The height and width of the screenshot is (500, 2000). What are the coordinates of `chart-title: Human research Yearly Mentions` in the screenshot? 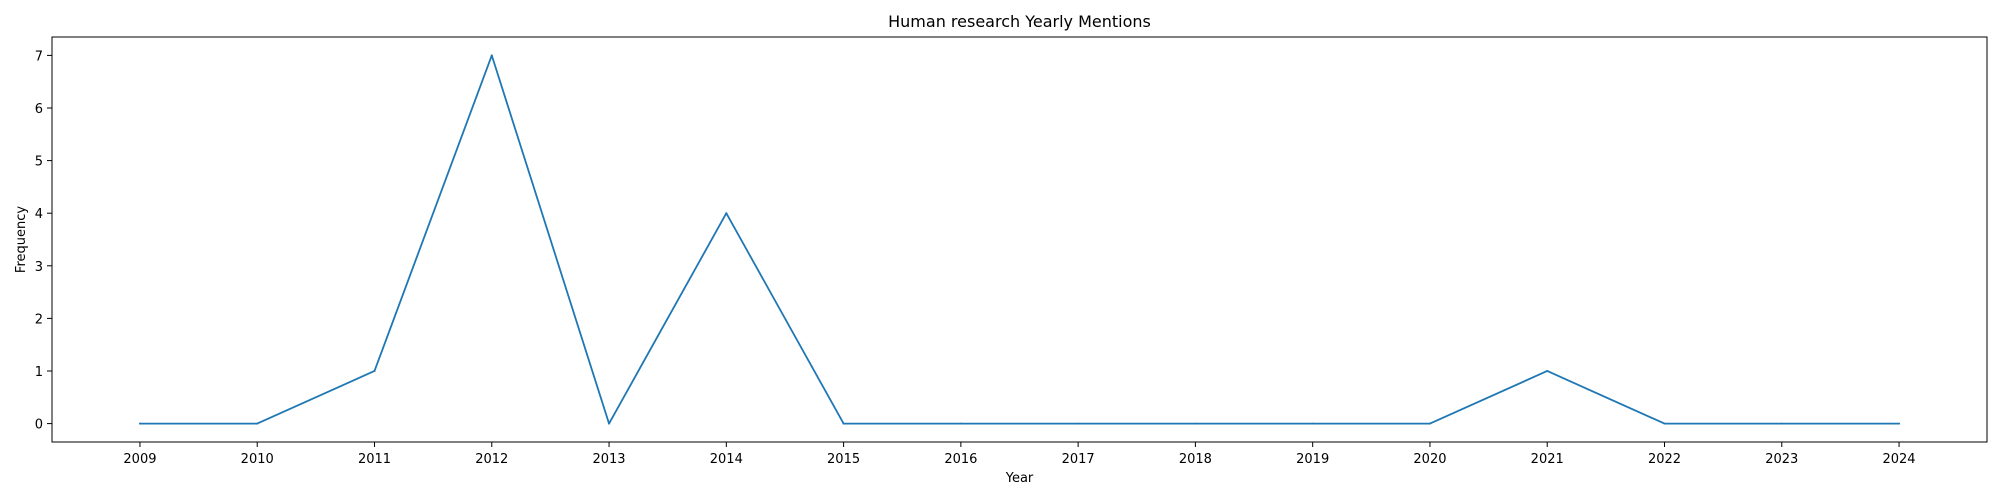 It's located at (1019, 21).